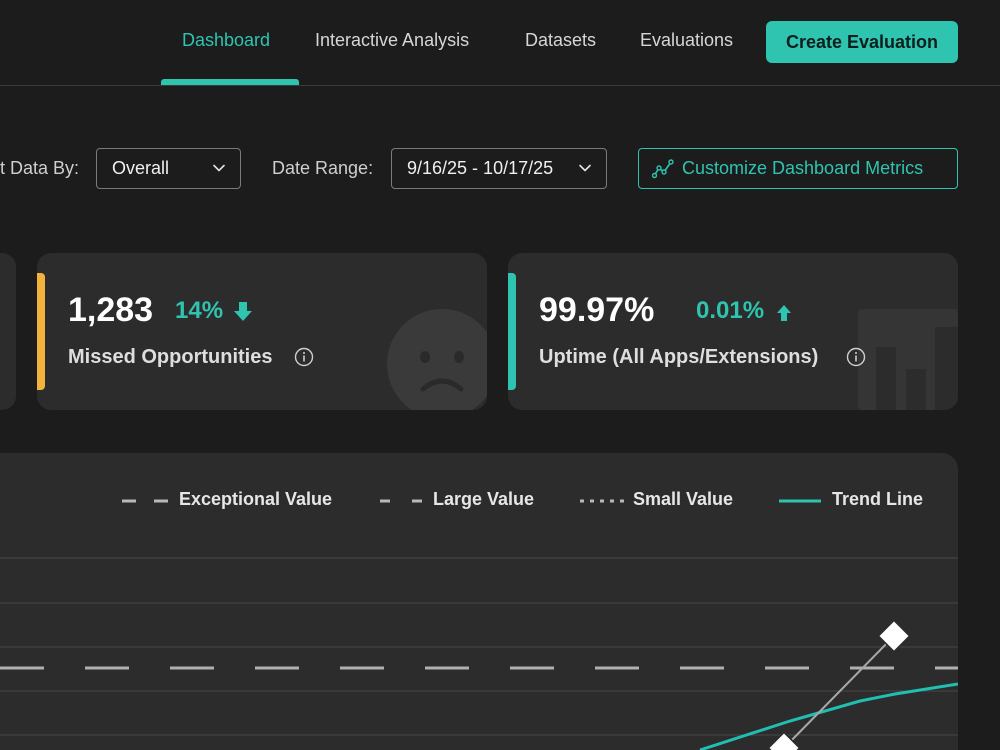 The image size is (1000, 750). I want to click on legend-swatch-dotted, so click(602, 501).